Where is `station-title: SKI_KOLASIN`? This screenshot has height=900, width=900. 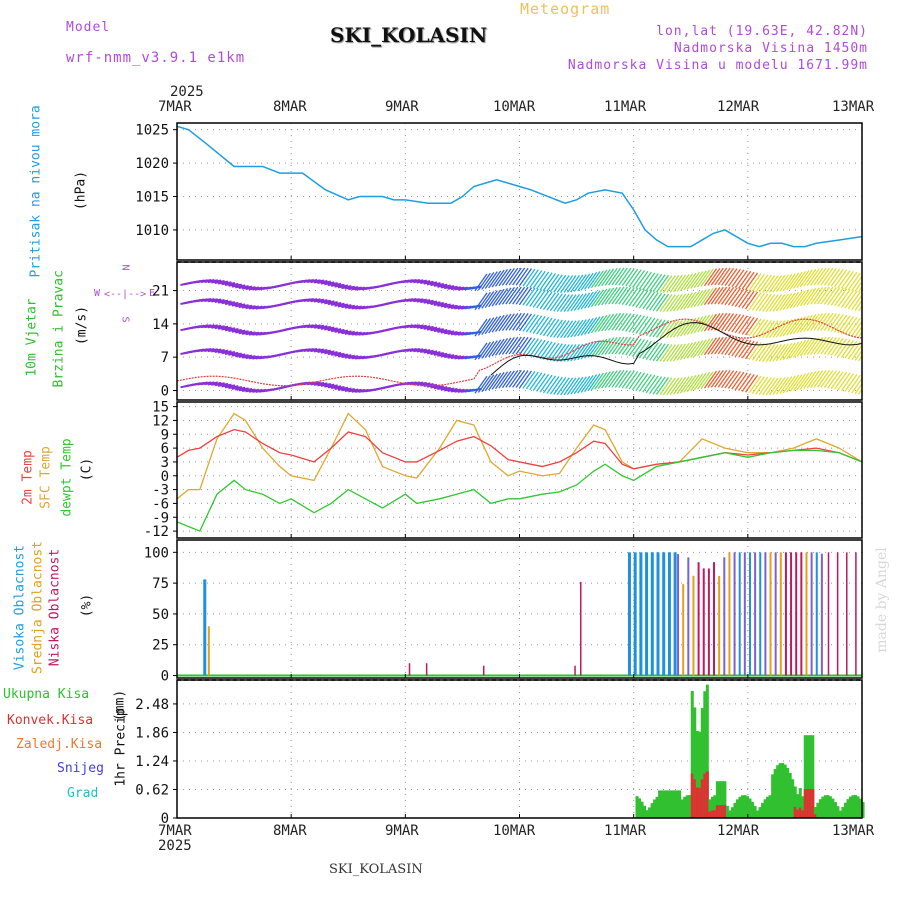 station-title: SKI_KOLASIN is located at coordinates (409, 35).